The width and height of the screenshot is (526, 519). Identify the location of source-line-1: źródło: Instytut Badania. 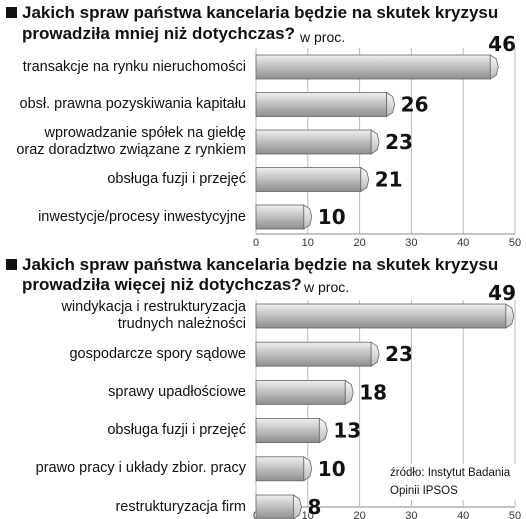
(450, 473).